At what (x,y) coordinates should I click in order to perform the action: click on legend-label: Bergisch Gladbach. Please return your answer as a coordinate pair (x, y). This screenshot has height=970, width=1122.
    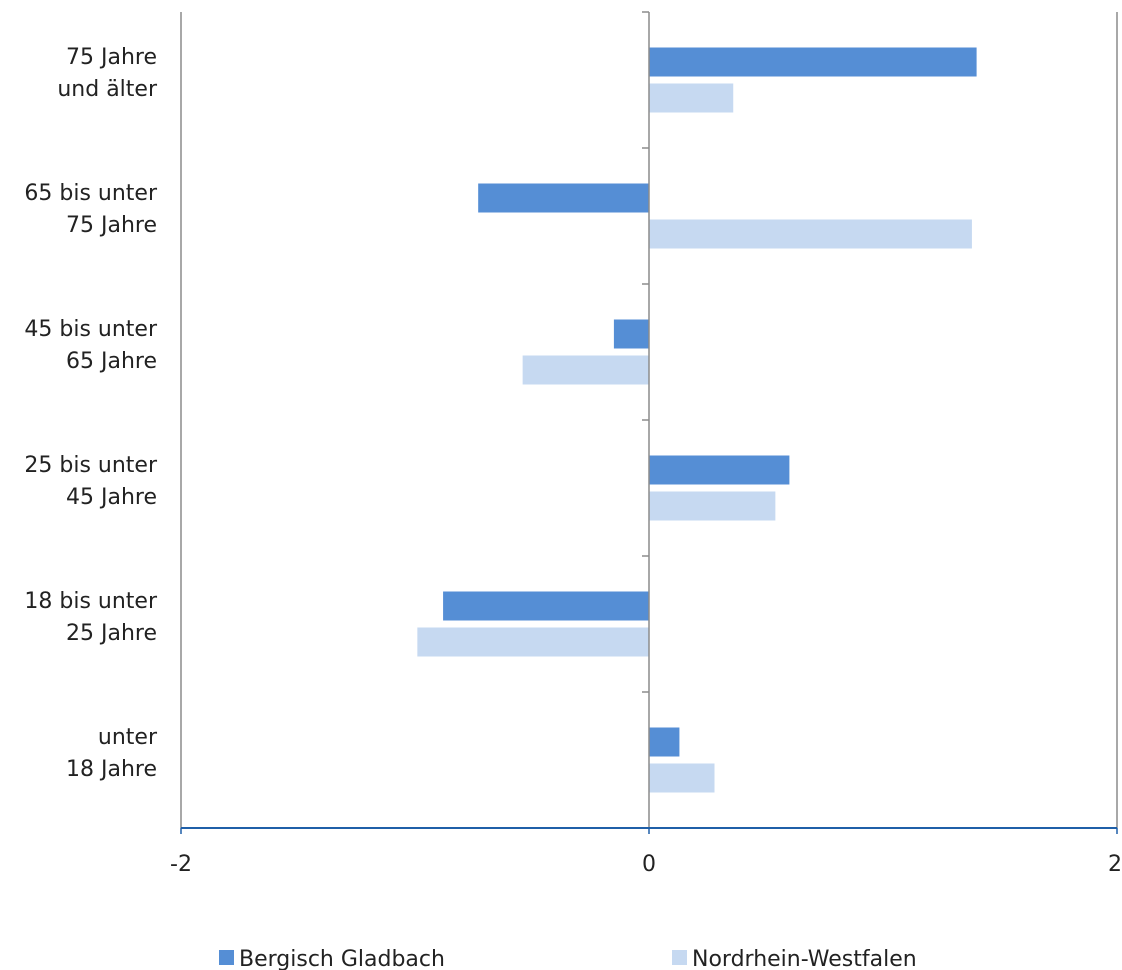
    Looking at the image, I should click on (342, 958).